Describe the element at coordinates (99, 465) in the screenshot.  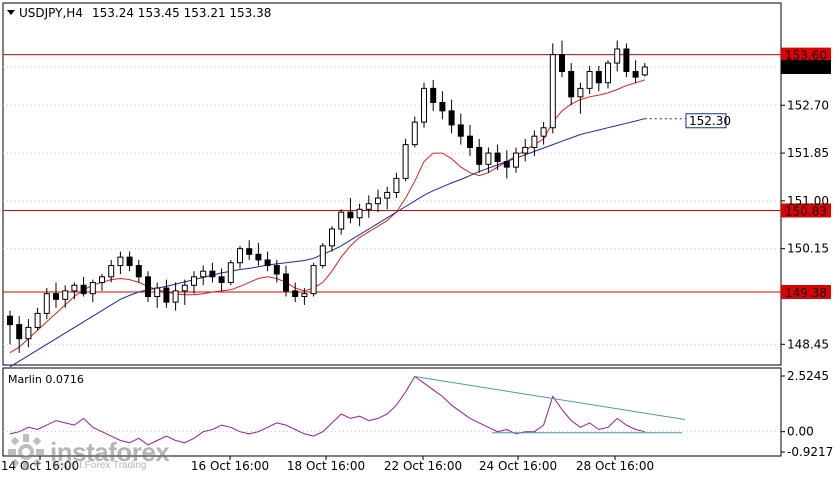
I see `watermark-tagline: Instant Forex Trading` at that location.